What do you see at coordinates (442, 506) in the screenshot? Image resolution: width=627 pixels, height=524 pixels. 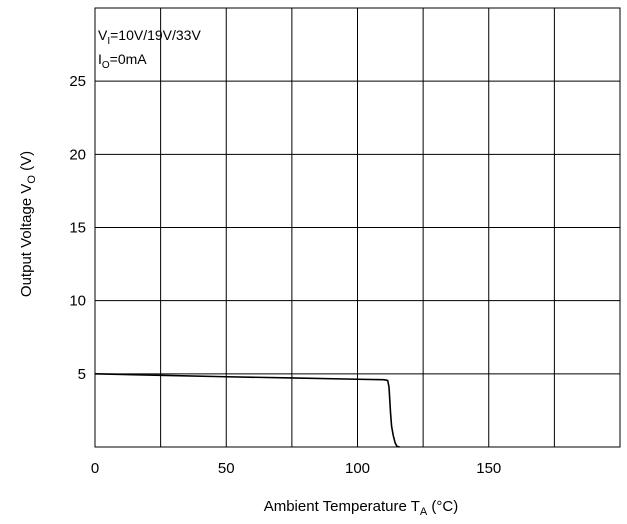 I see `x-axis-label-unit: (°C)` at bounding box center [442, 506].